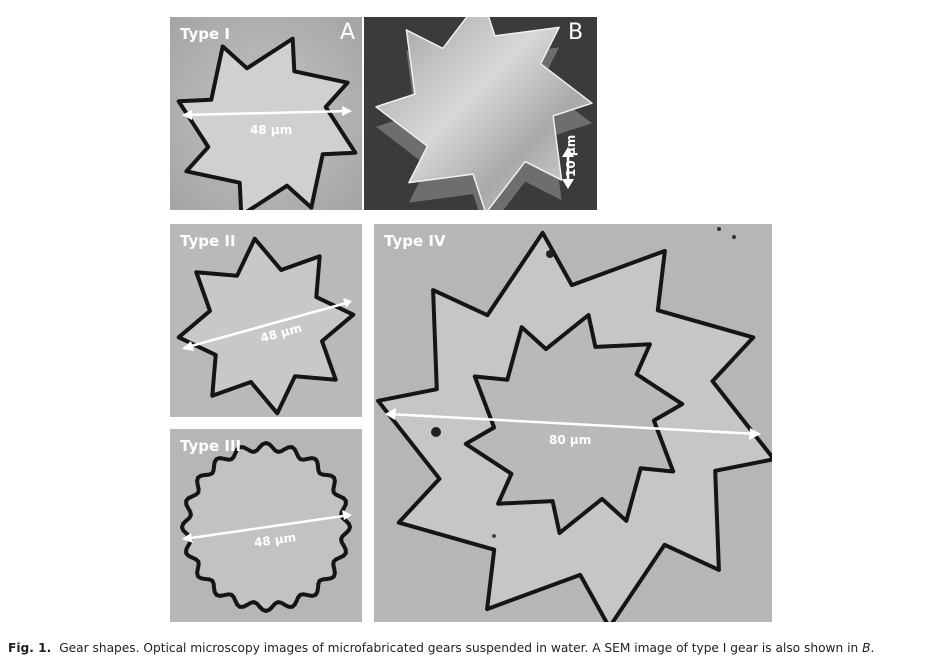 This screenshot has height=666, width=943. What do you see at coordinates (570, 440) in the screenshot?
I see `scale-label-type-4: 80 µm` at bounding box center [570, 440].